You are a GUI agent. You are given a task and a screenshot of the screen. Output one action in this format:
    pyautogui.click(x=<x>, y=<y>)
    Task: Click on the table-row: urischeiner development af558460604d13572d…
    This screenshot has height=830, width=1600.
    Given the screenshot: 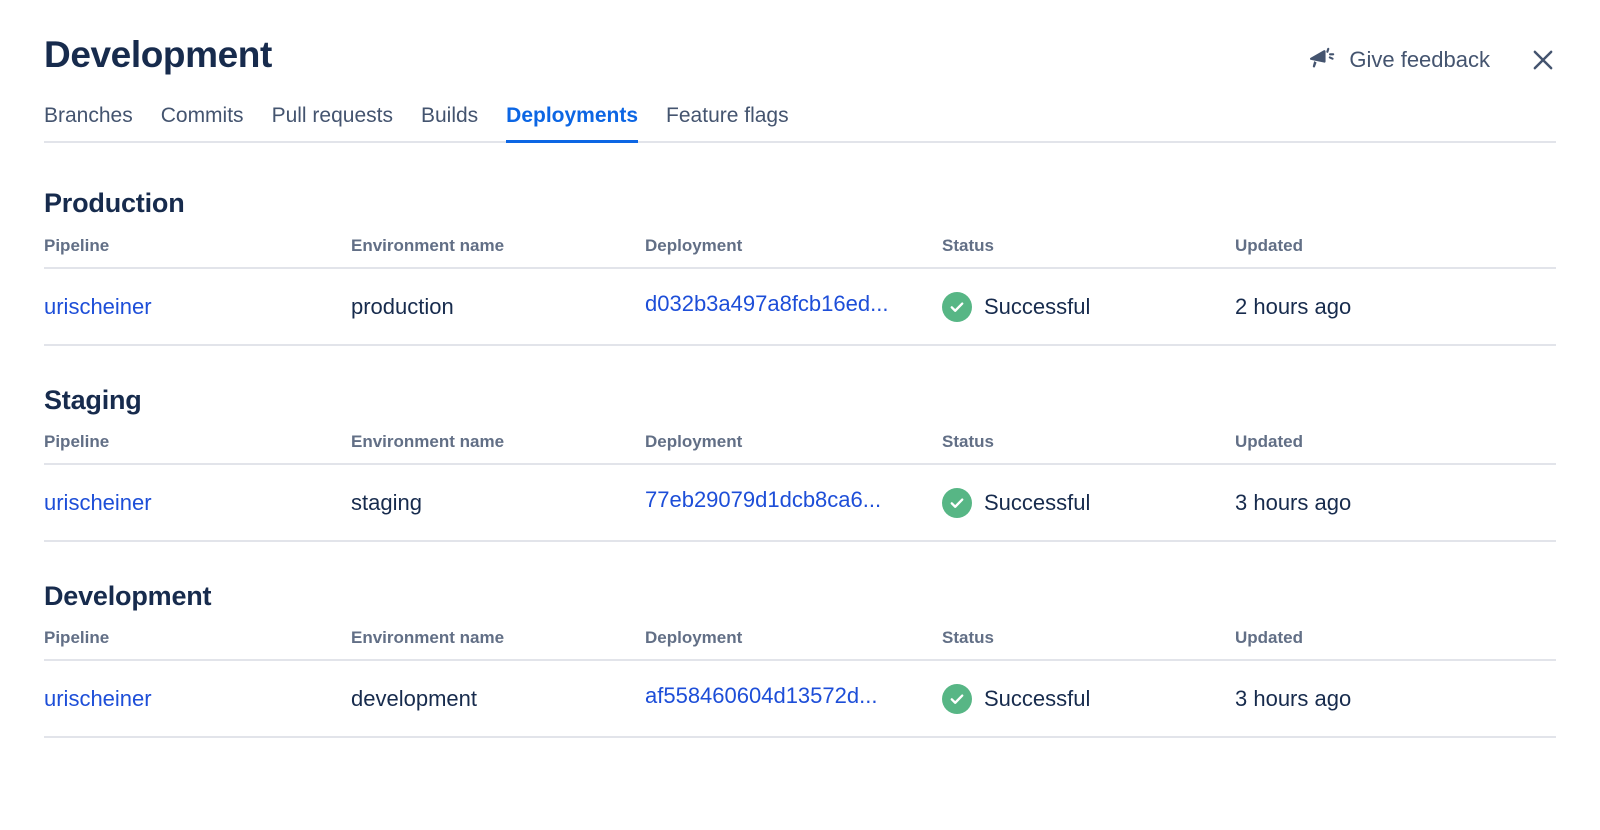 What is the action you would take?
    pyautogui.click(x=800, y=699)
    